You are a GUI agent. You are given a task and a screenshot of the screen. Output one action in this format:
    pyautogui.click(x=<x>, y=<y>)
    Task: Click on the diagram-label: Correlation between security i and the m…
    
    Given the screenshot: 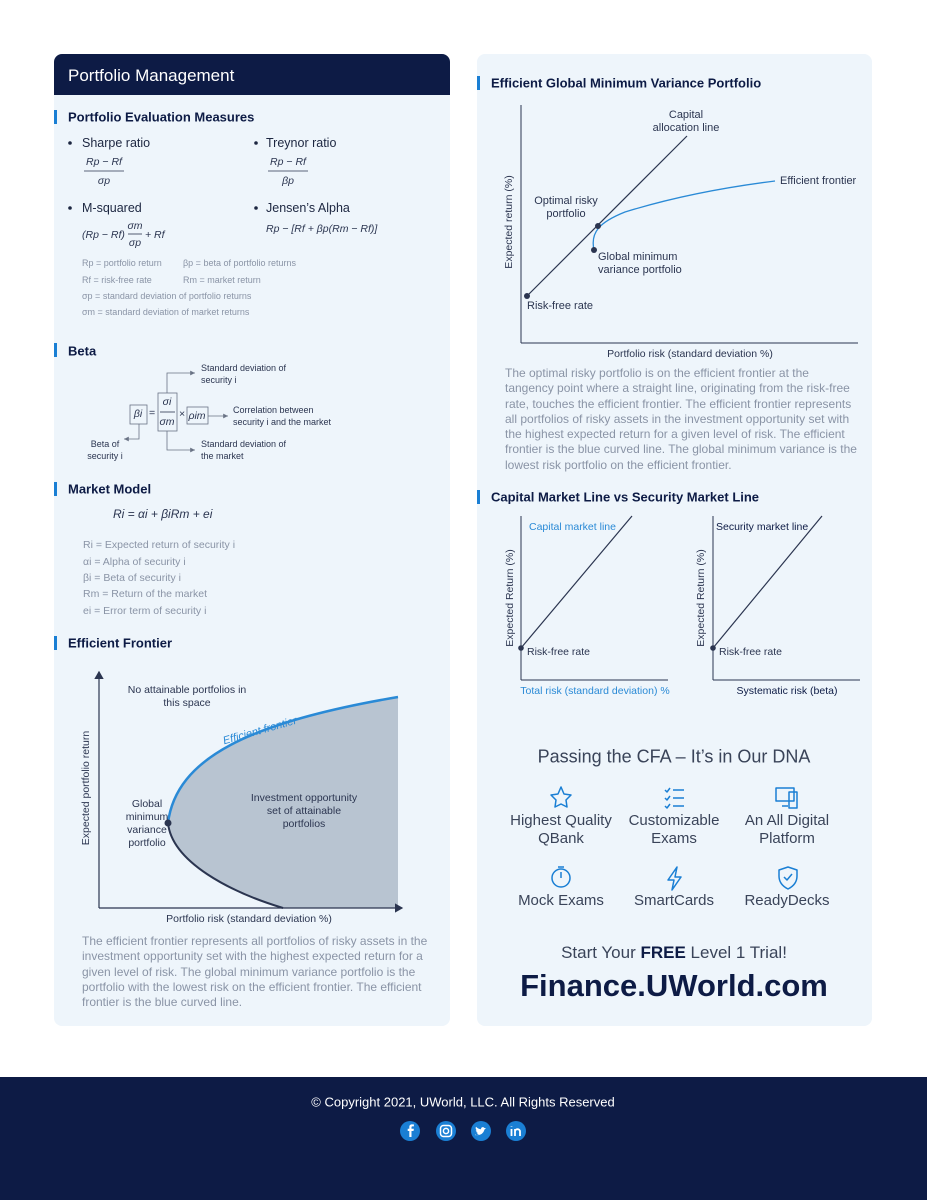 What is the action you would take?
    pyautogui.click(x=282, y=416)
    